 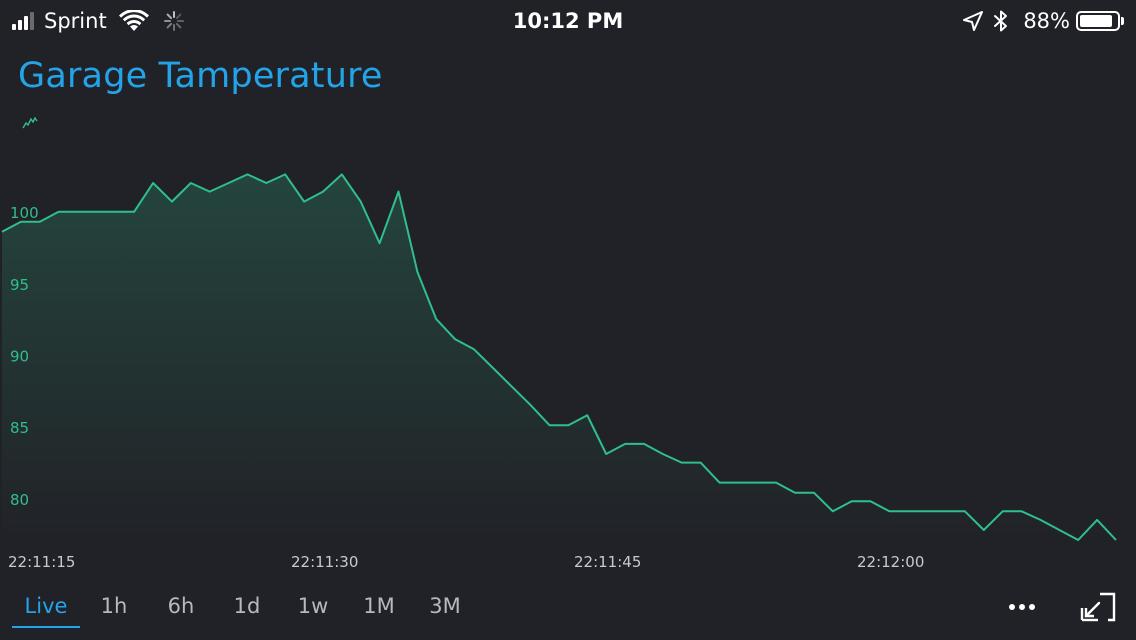 I want to click on carrier-name: Sprint, so click(x=75, y=21).